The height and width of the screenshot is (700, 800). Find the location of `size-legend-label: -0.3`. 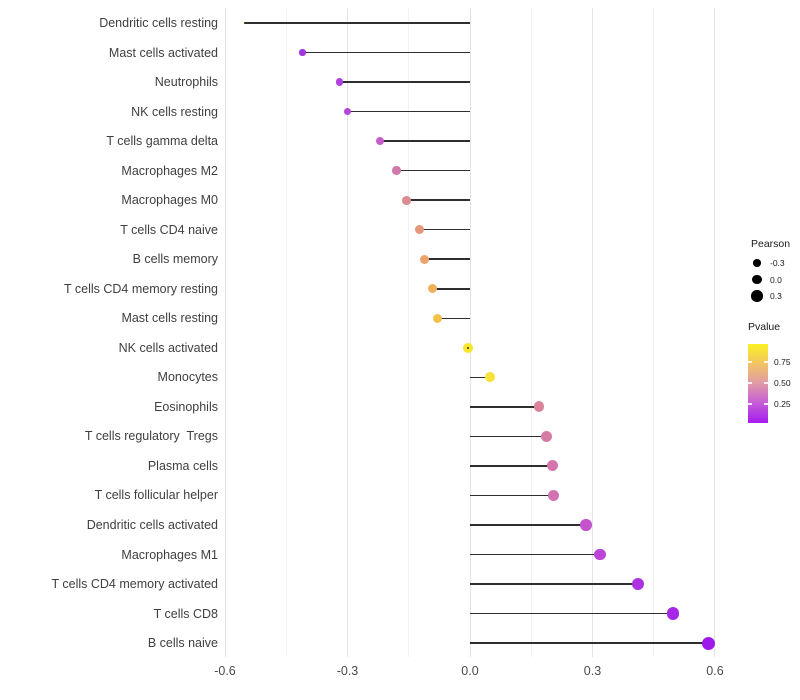

size-legend-label: -0.3 is located at coordinates (777, 263).